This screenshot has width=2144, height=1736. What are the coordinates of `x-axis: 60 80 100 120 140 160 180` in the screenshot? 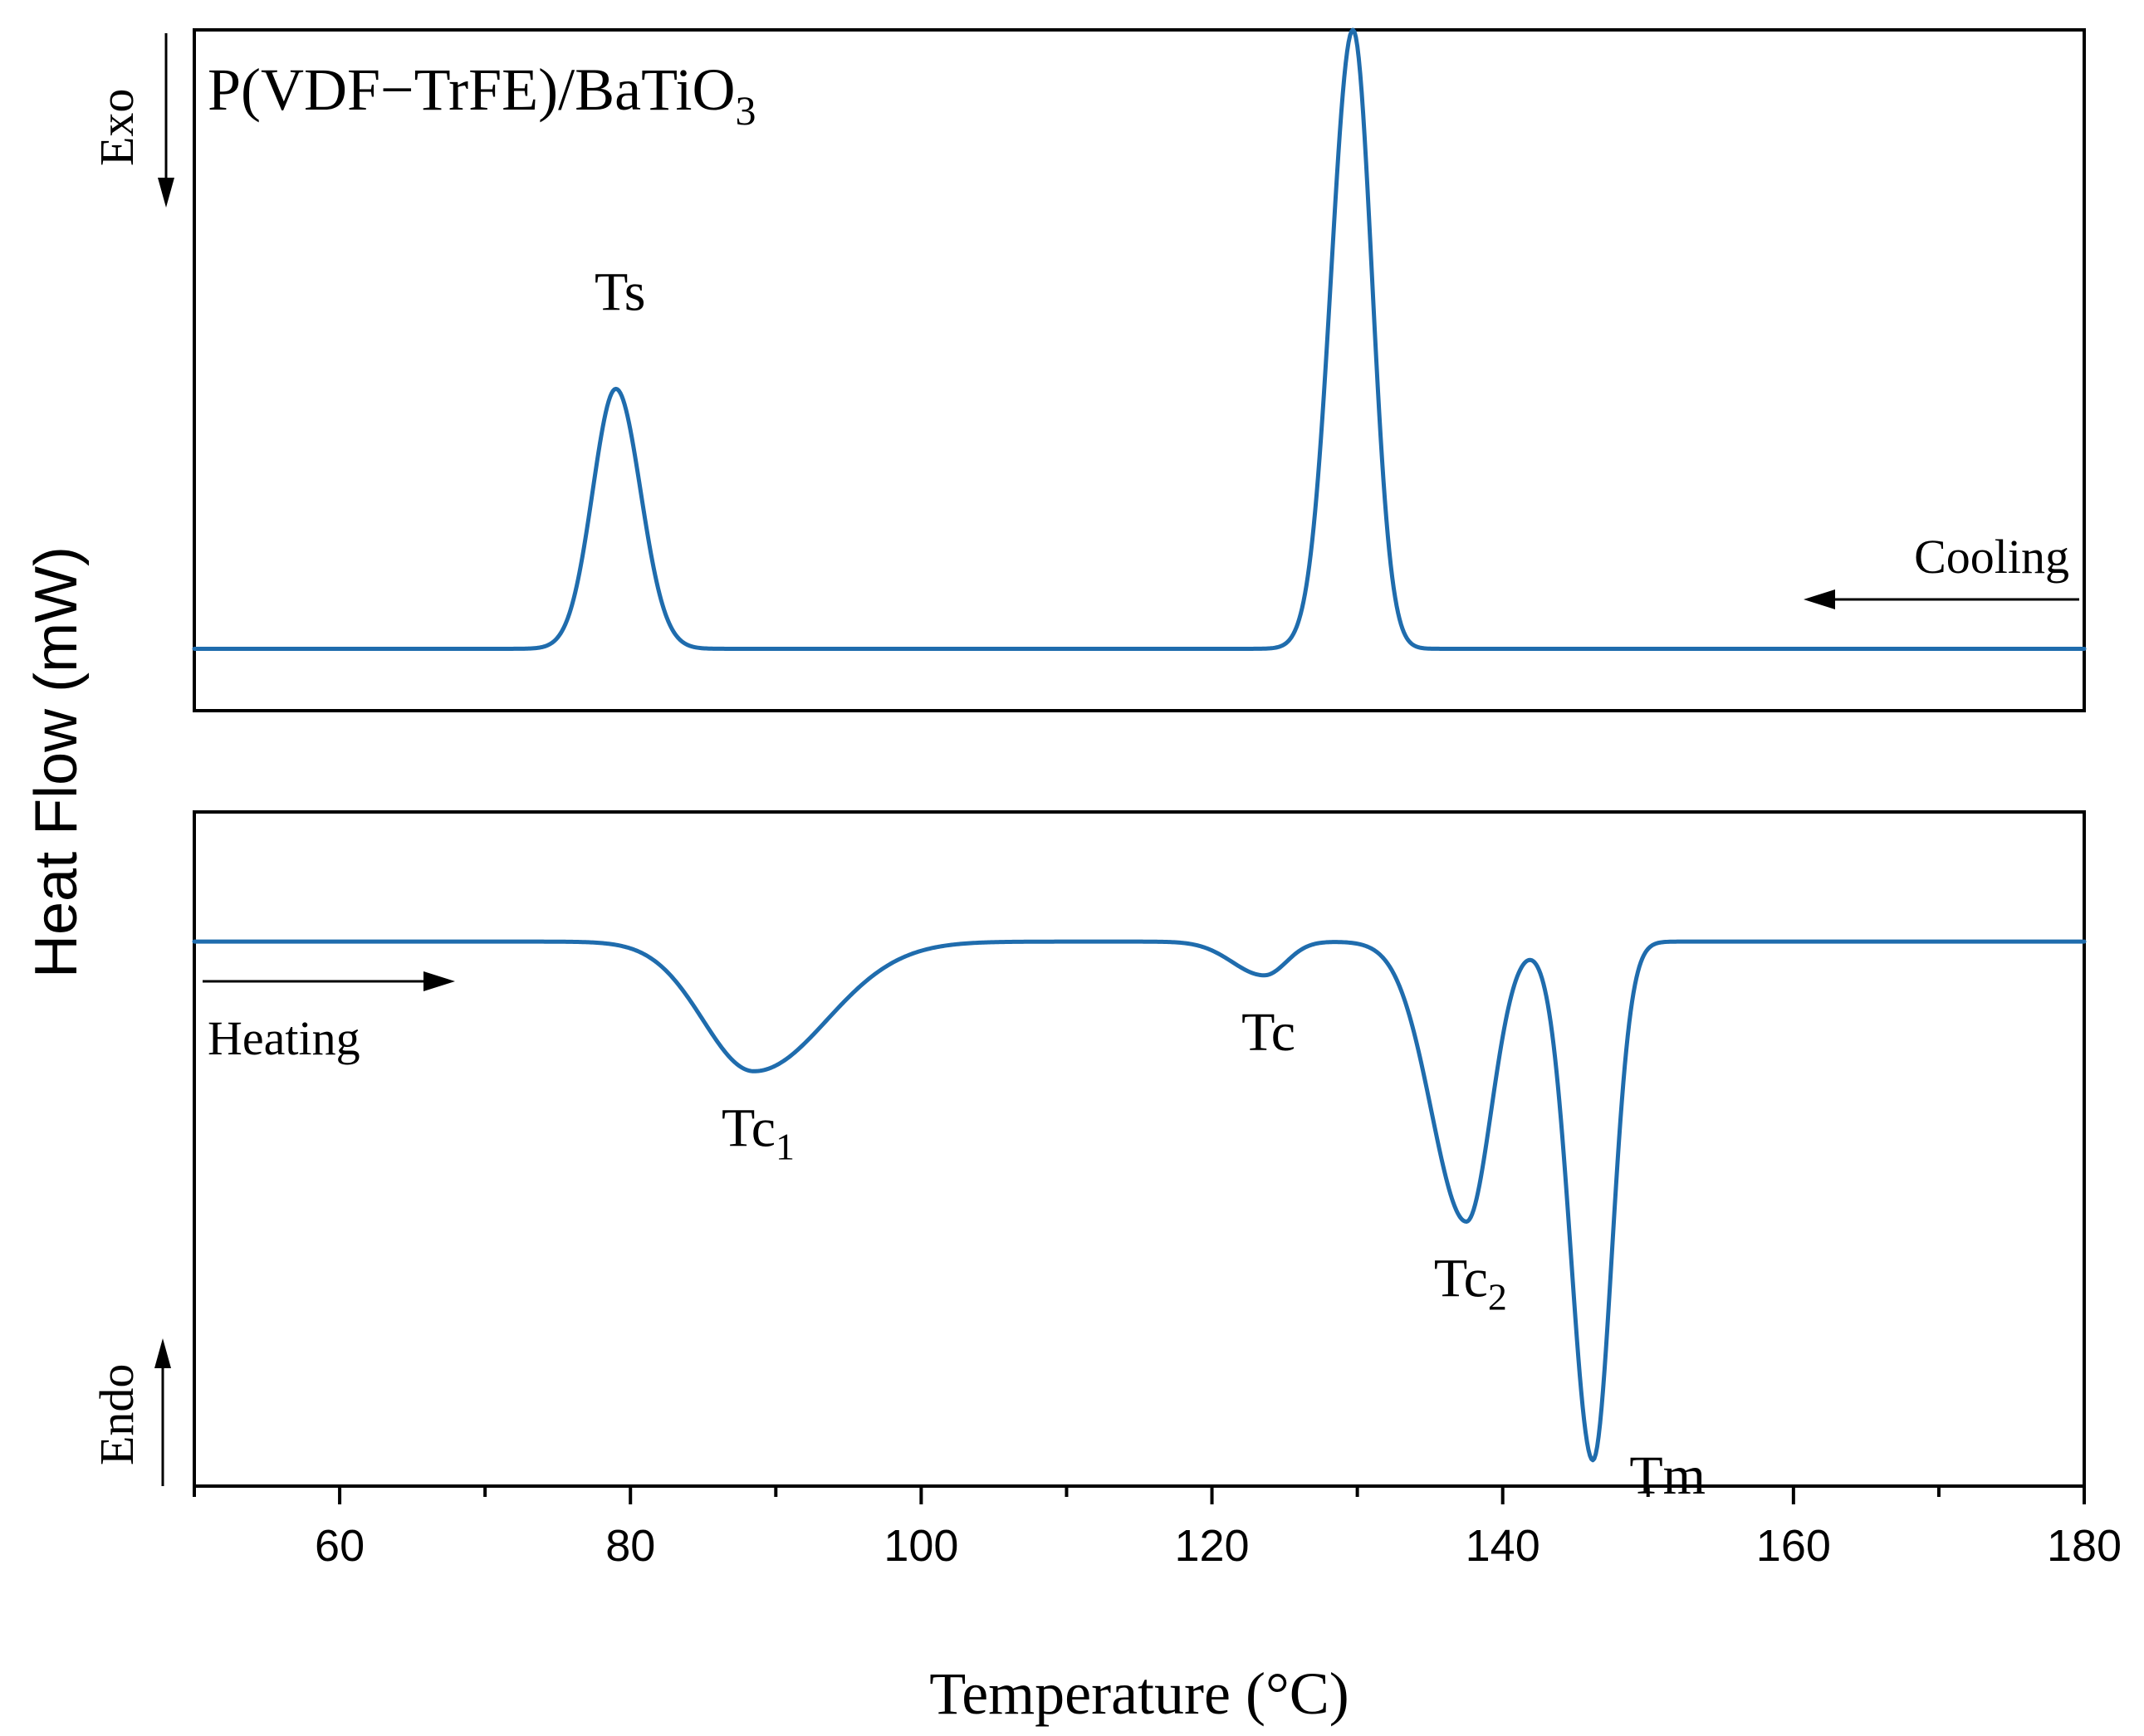 It's located at (1157, 1528).